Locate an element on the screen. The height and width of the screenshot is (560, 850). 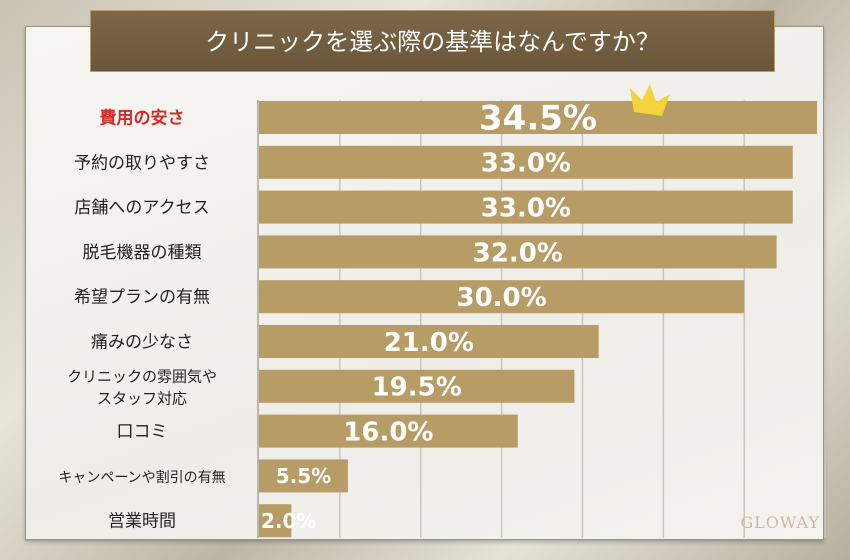
value-label: 16.0% is located at coordinates (388, 432).